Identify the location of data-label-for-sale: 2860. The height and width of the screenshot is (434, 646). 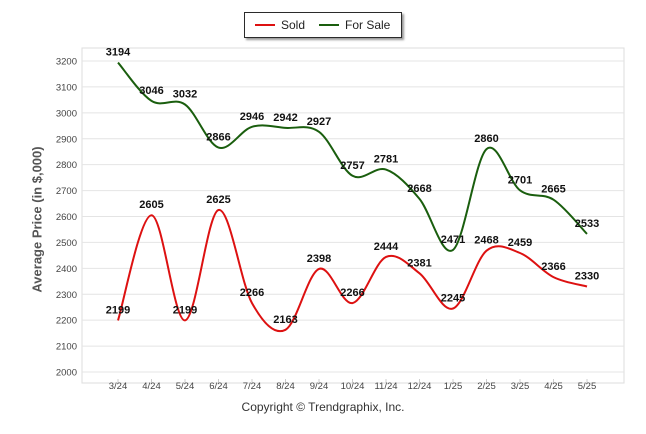
(486, 139).